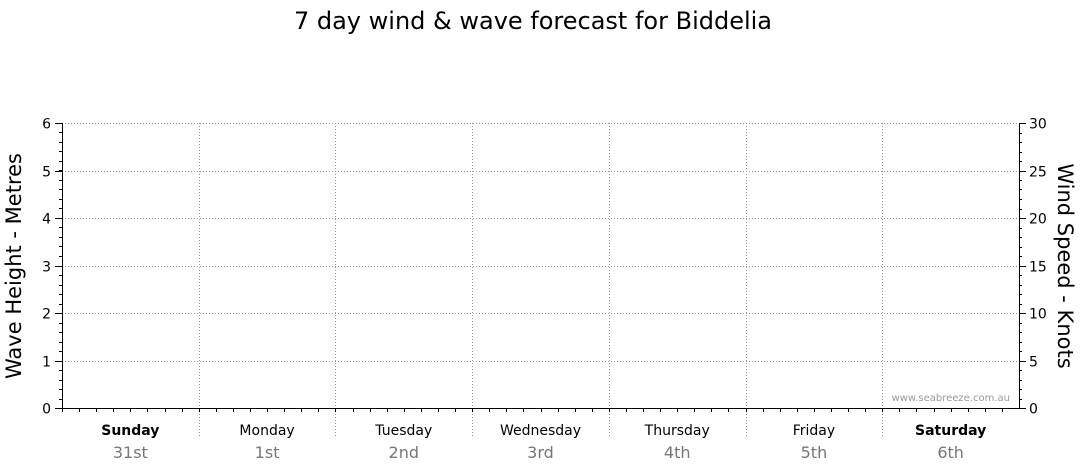  What do you see at coordinates (1065, 265) in the screenshot?
I see `y2-axis-label: Wind Speed - Knots` at bounding box center [1065, 265].